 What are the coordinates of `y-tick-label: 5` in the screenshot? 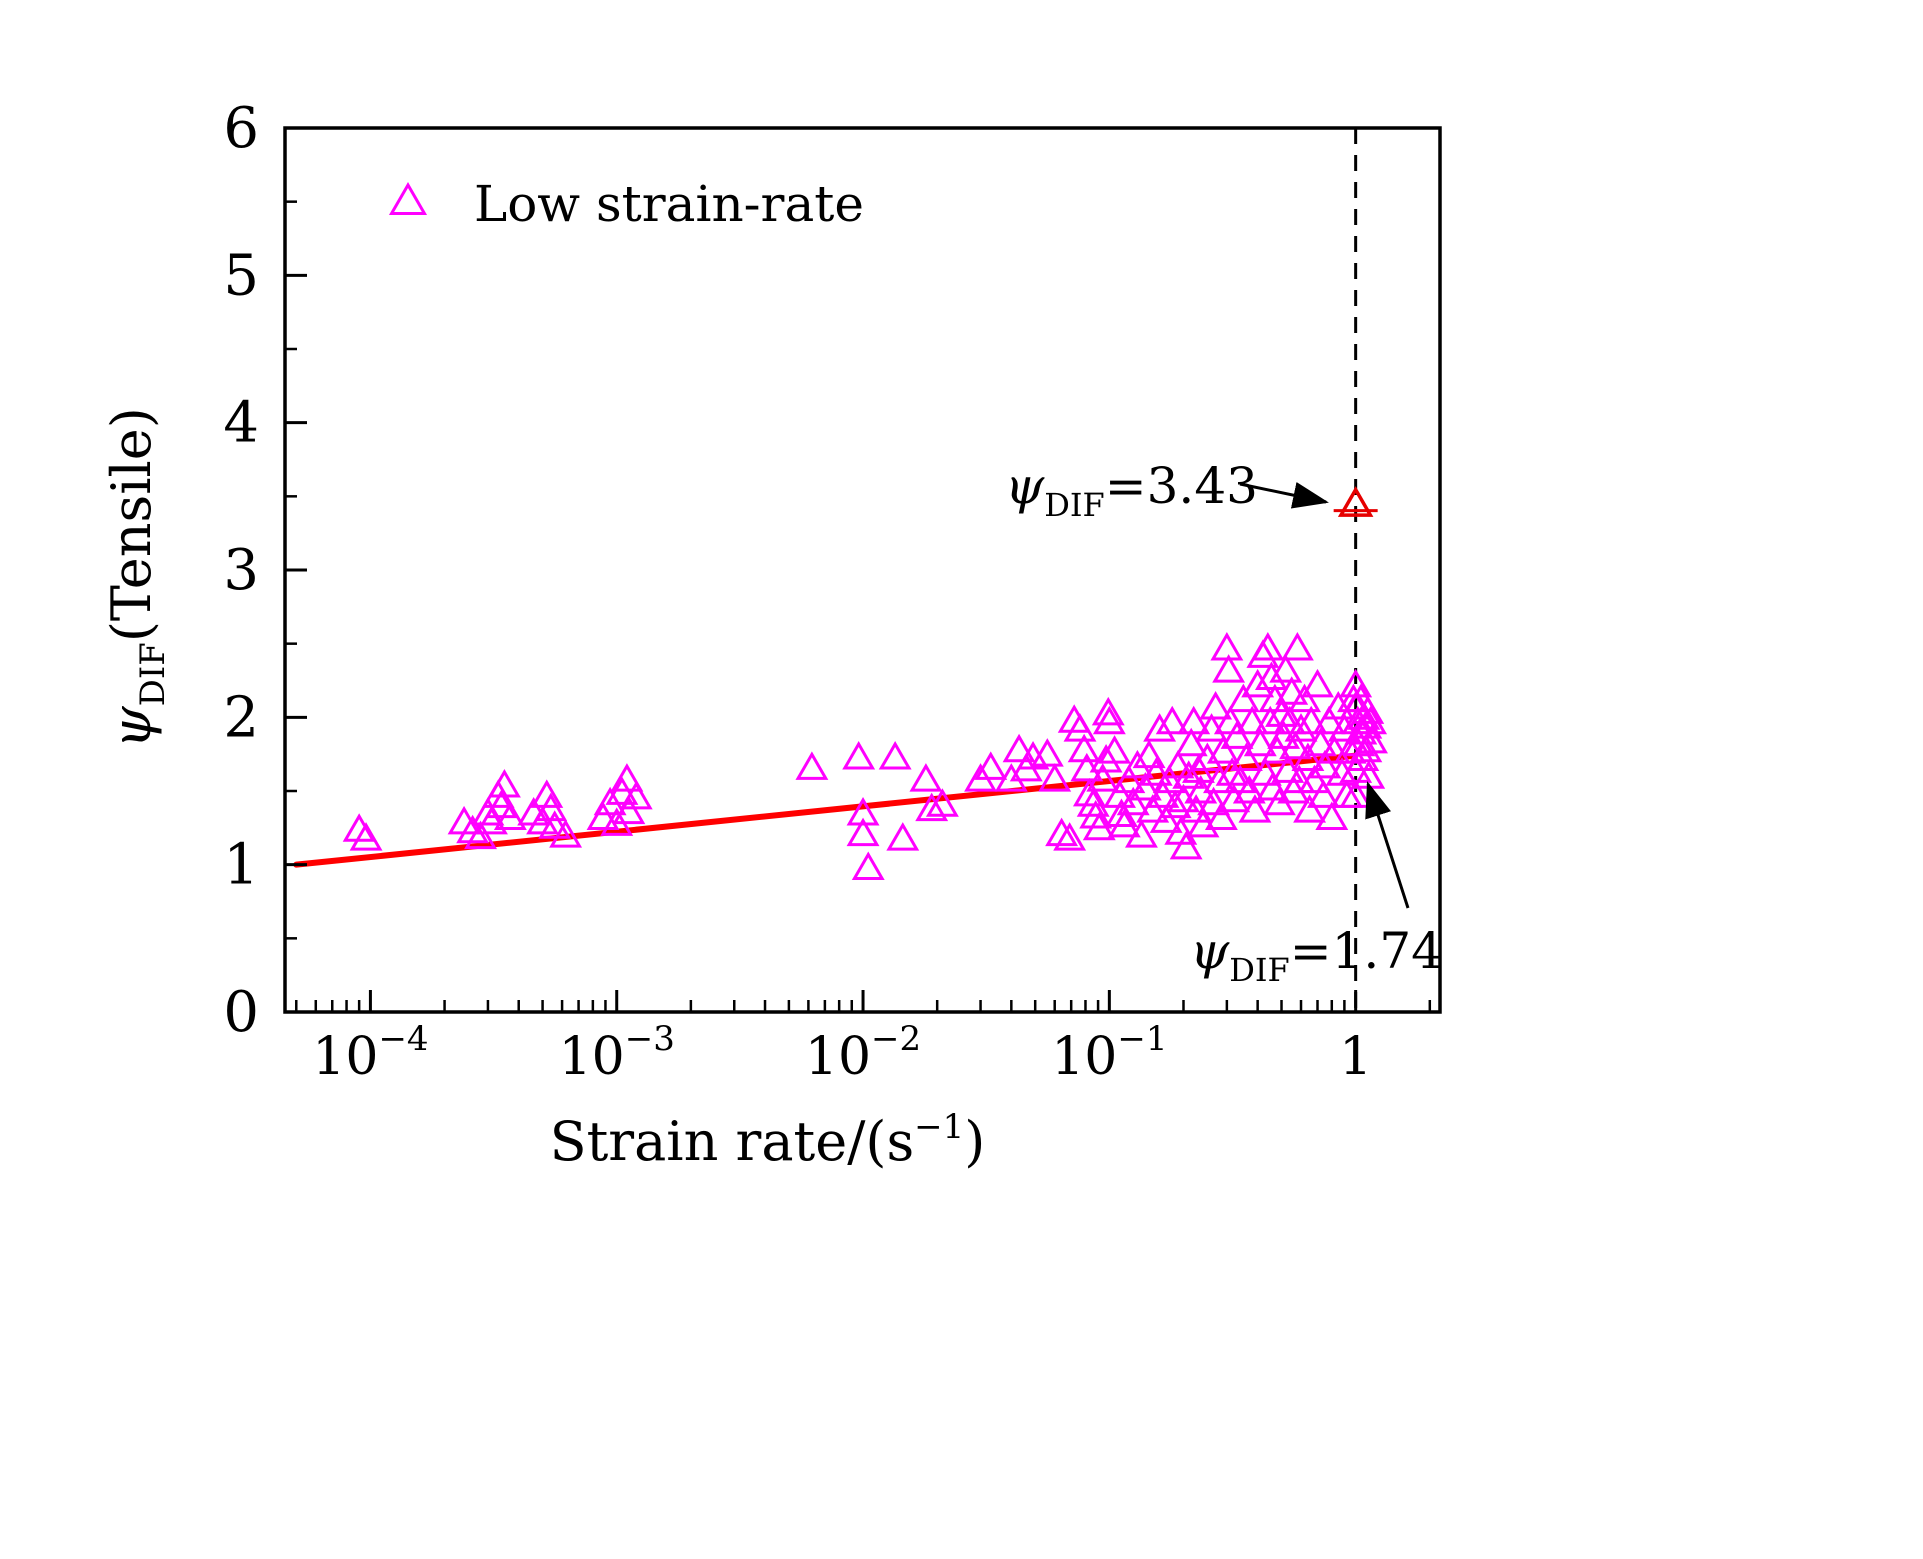 It's located at (241, 275).